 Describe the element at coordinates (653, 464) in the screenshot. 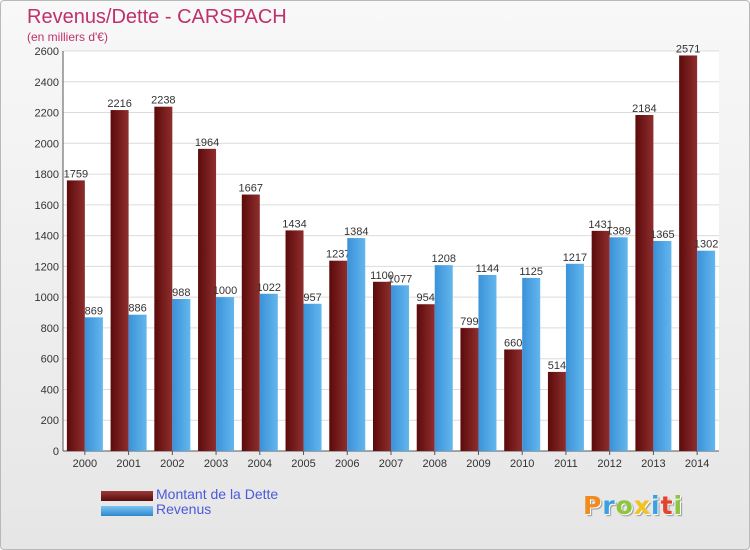

I see `x-tick-label: 2013` at that location.